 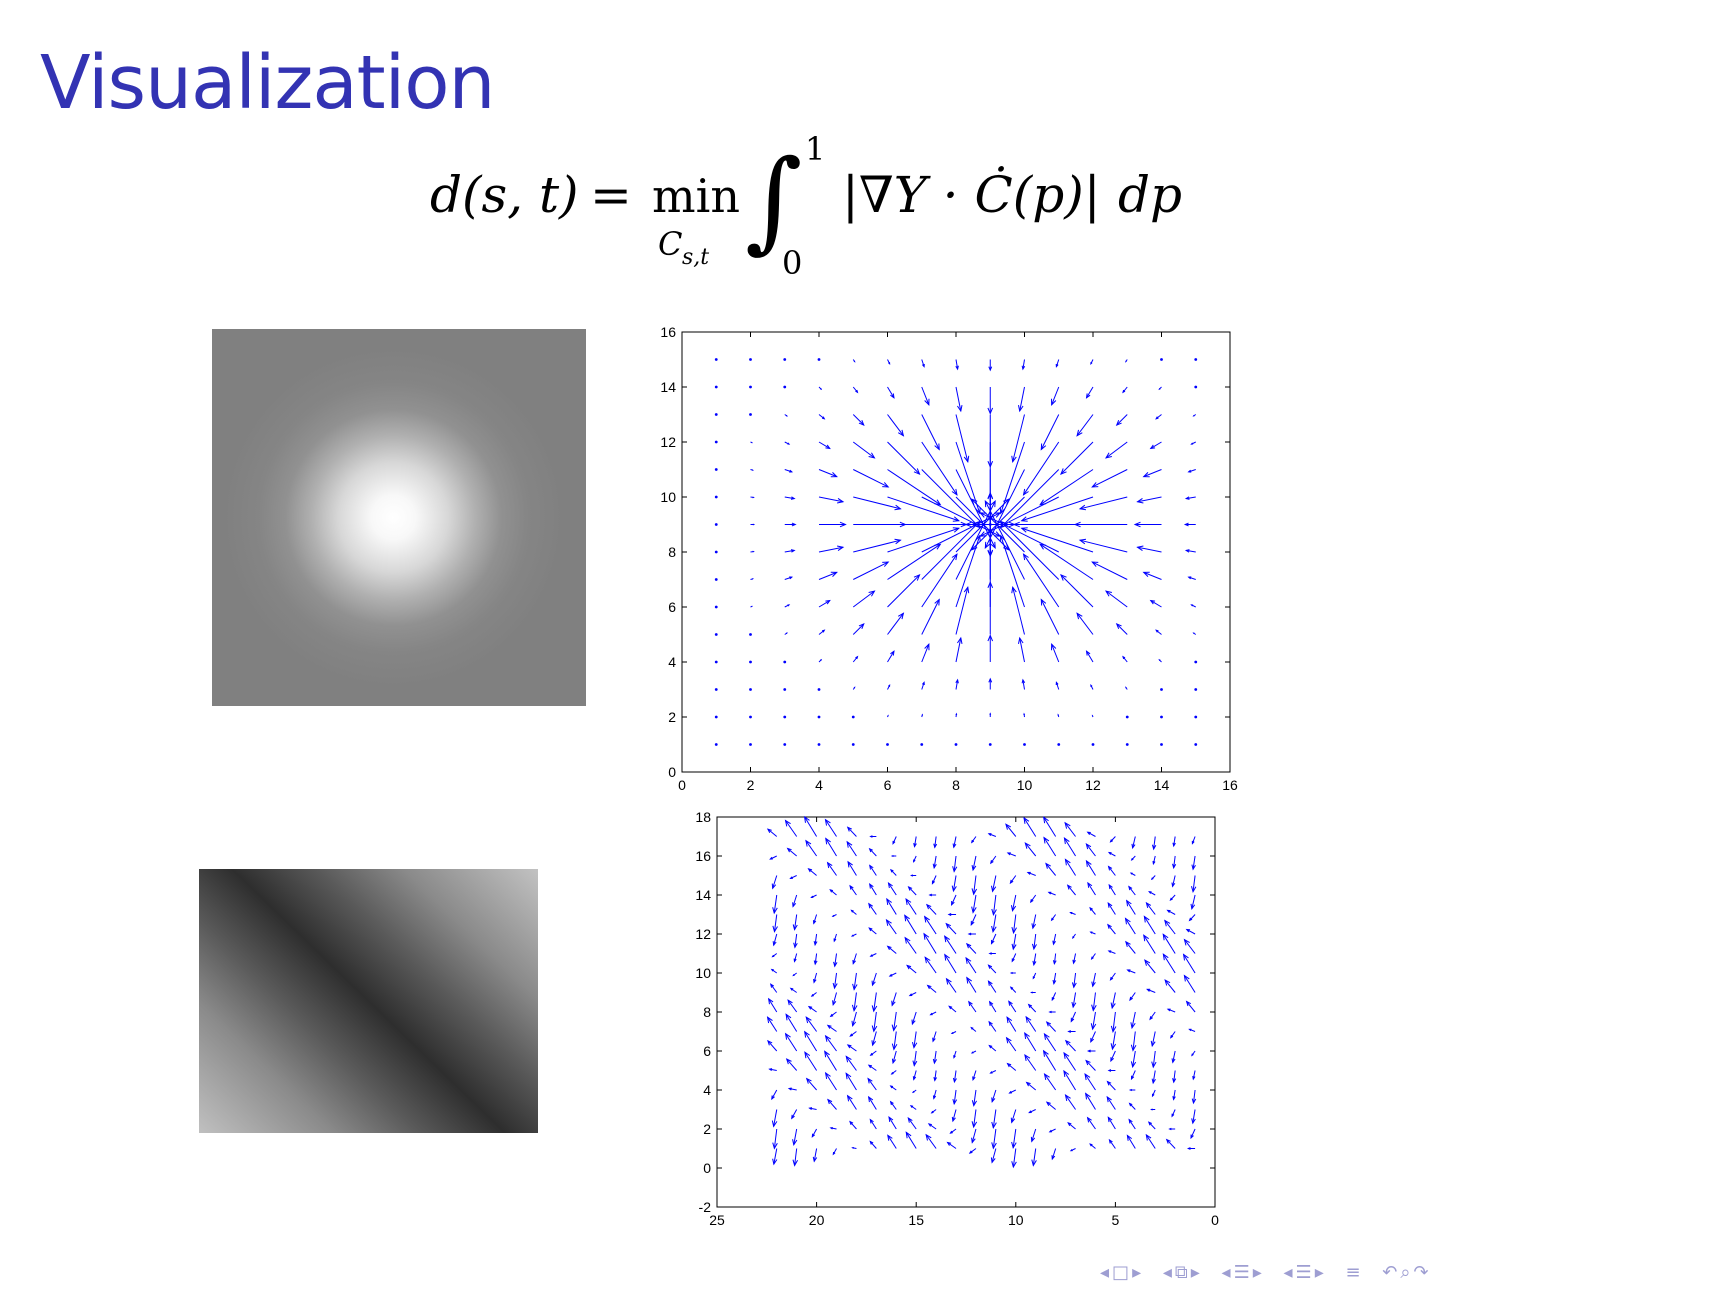 What do you see at coordinates (705, 1207) in the screenshot?
I see `y-tick-label: -2` at bounding box center [705, 1207].